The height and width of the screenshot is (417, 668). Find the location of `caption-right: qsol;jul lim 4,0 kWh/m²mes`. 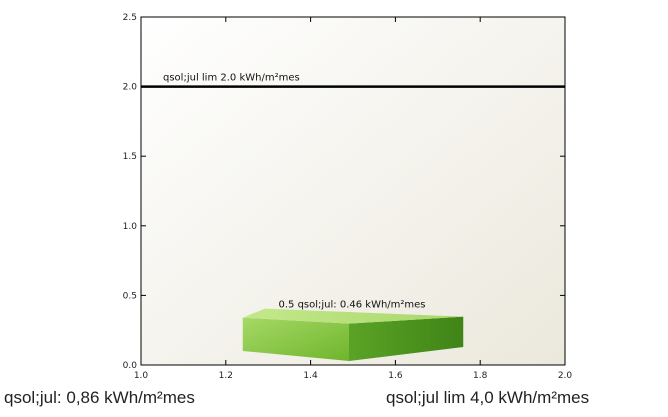

caption-right: qsol;jul lim 4,0 kWh/m²mes is located at coordinates (488, 397).